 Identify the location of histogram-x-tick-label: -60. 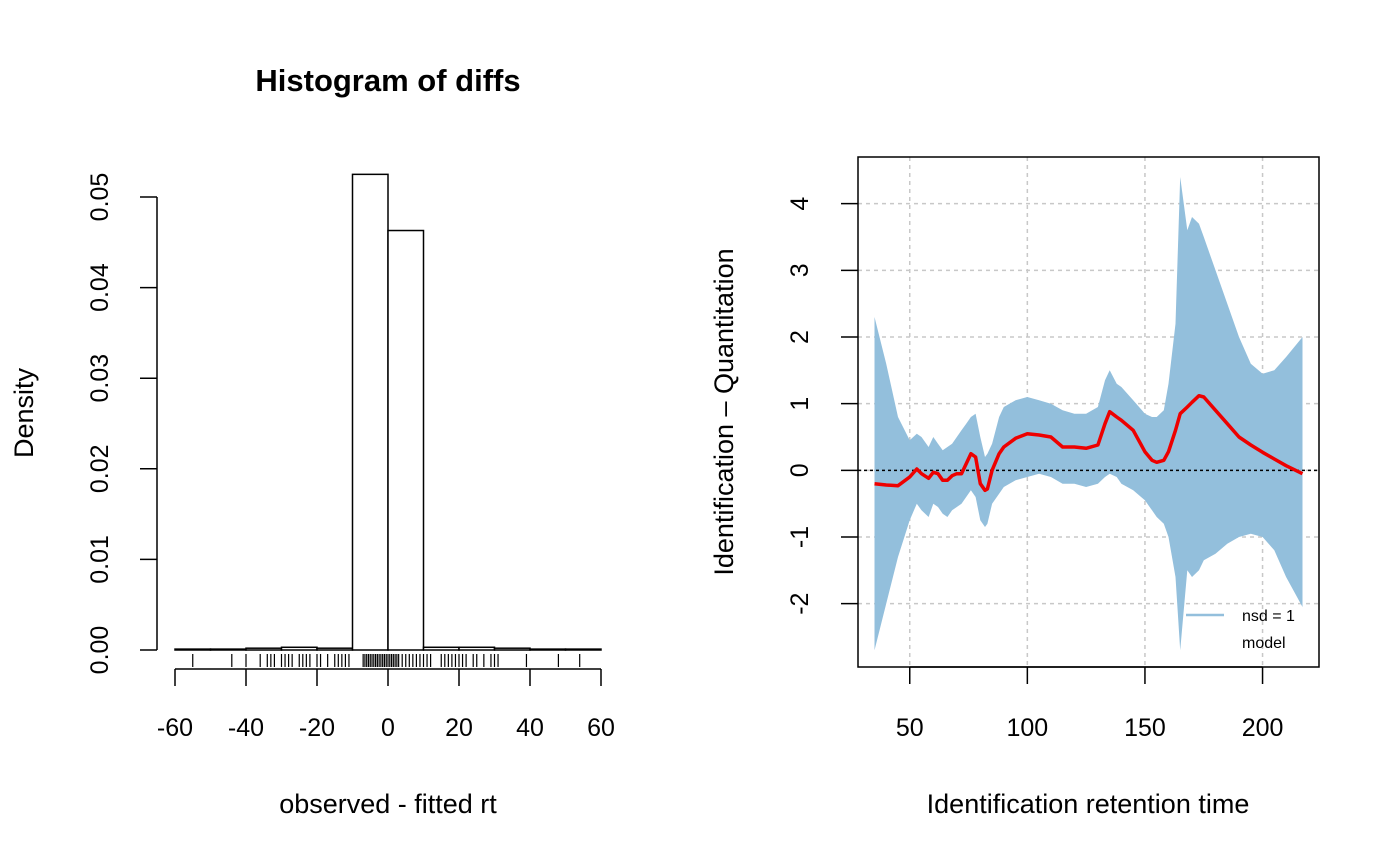
(175, 728).